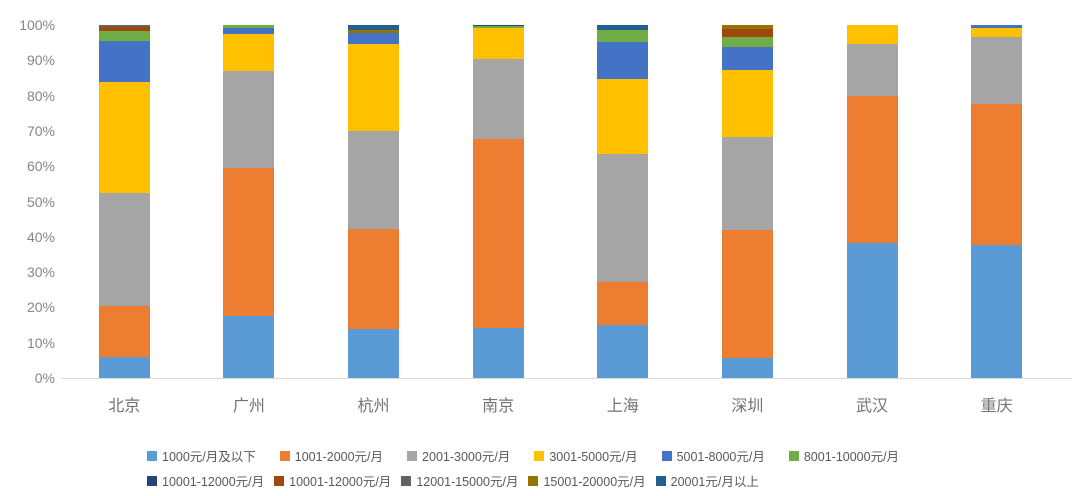 The image size is (1080, 496). I want to click on legend-label: 8001-10000元/月, so click(851, 457).